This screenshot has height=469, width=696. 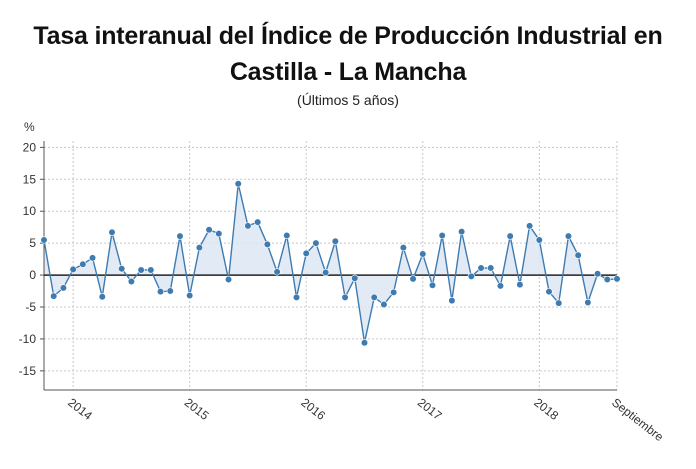 I want to click on y-tick-label: 5, so click(x=32, y=243).